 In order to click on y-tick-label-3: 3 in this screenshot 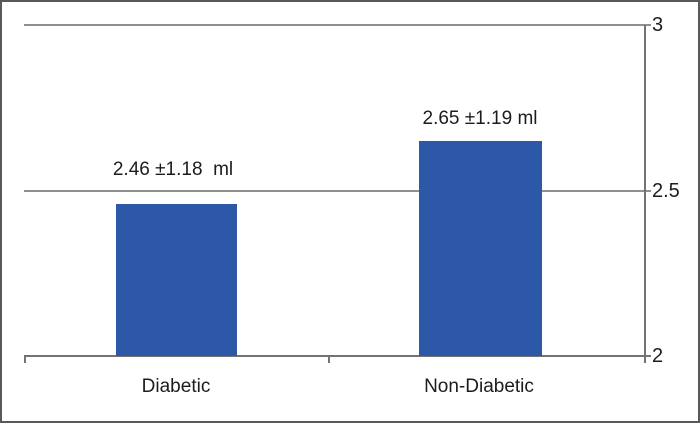, I will do `click(658, 25)`.